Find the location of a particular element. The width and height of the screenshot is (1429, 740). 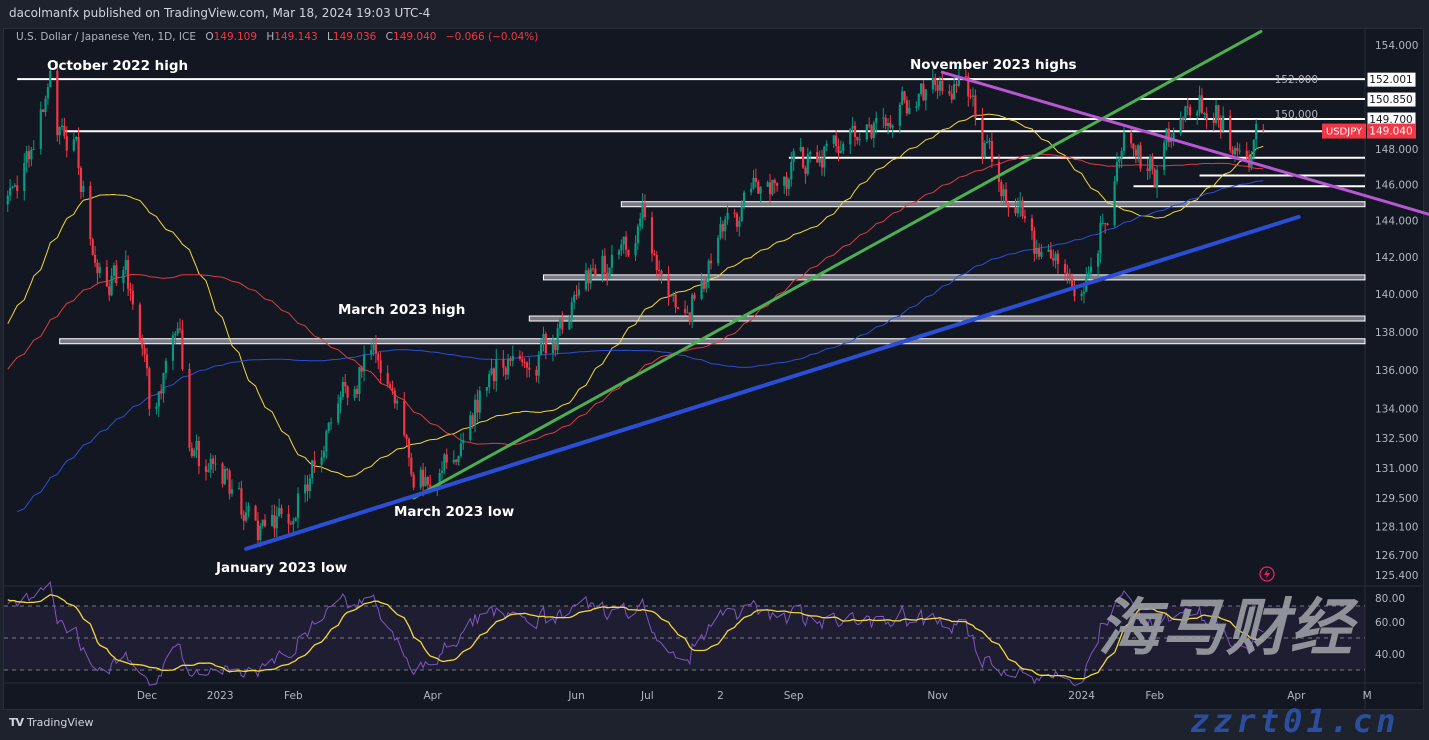

price-tick-label: 136.000 is located at coordinates (1396, 371).